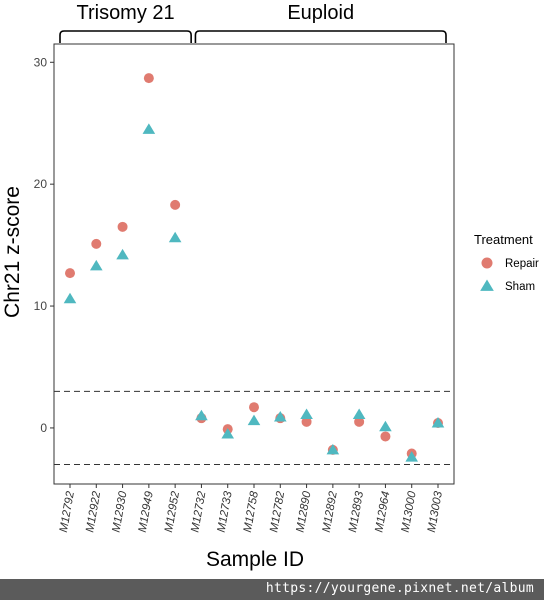  Describe the element at coordinates (43, 428) in the screenshot. I see `y-tick-label: 0` at that location.